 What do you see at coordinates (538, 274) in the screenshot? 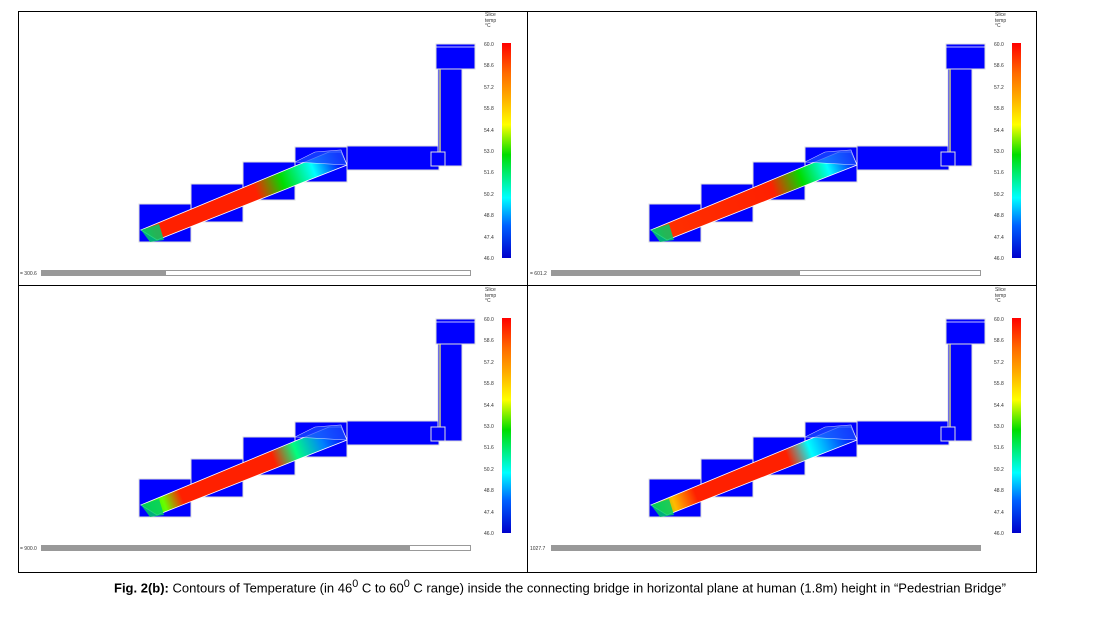
I see `time-label: = 601.2` at bounding box center [538, 274].